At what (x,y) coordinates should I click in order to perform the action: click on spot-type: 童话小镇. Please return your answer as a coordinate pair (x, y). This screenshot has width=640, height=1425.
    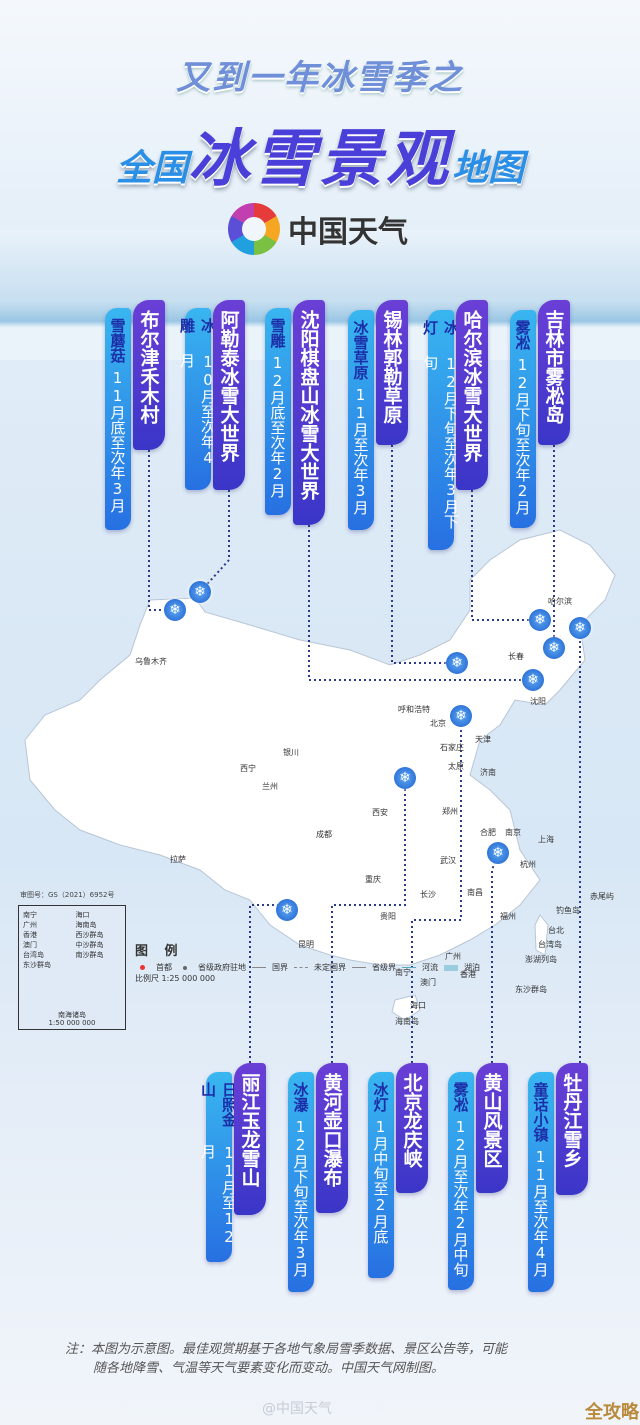
    Looking at the image, I should click on (540, 1112).